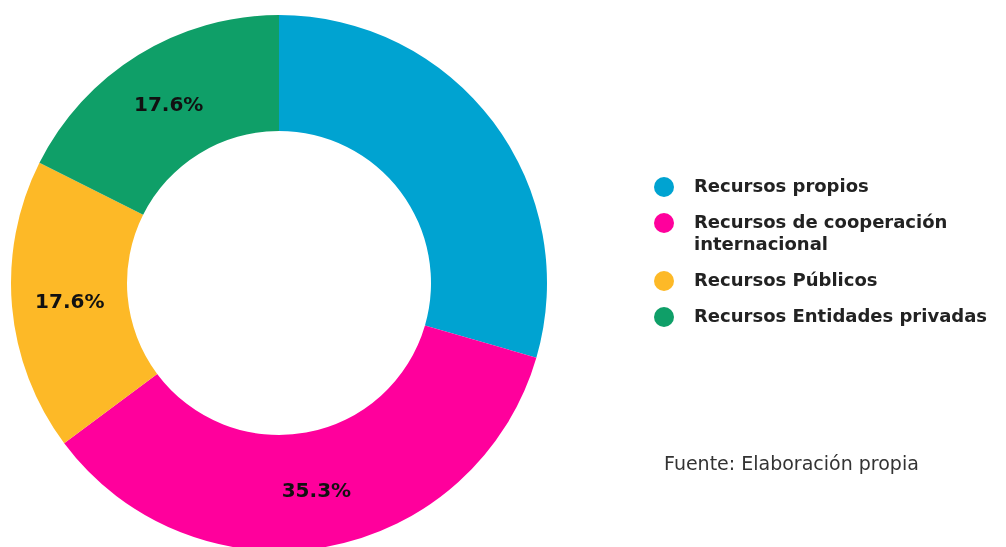 The height and width of the screenshot is (547, 1006). I want to click on legend-label: Recursos de cooperación internacional, so click(821, 233).